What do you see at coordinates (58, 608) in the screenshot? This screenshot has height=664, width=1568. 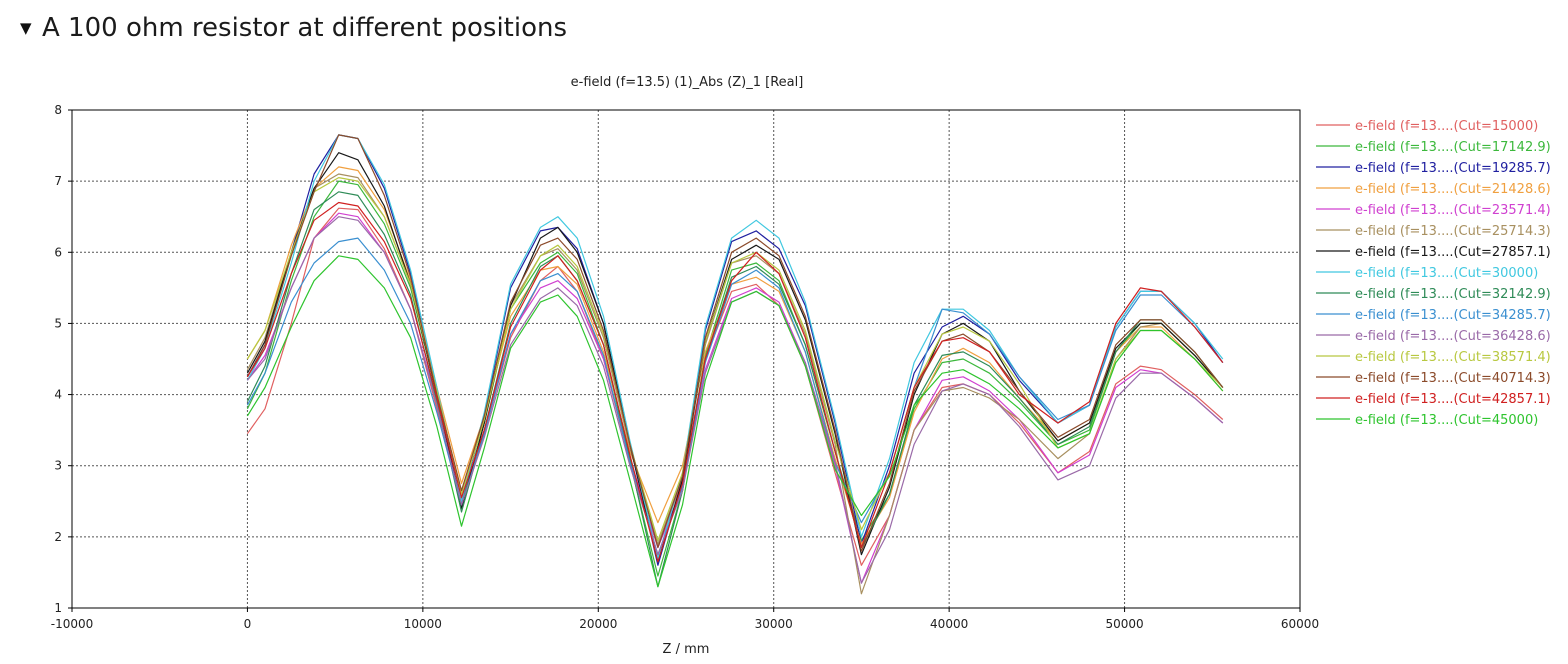 I see `y-tick-label-0: 1` at bounding box center [58, 608].